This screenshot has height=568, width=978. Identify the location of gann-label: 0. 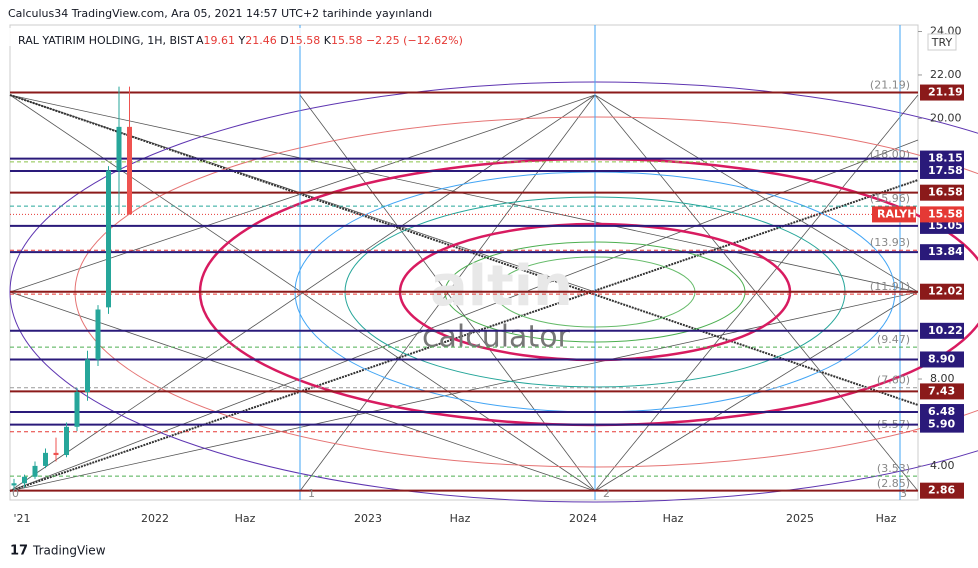
(15, 493).